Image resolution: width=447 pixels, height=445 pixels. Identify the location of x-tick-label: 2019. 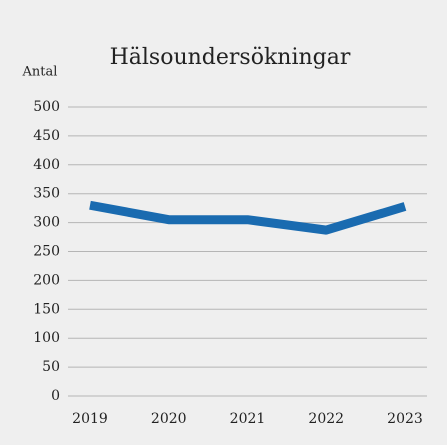
(90, 419).